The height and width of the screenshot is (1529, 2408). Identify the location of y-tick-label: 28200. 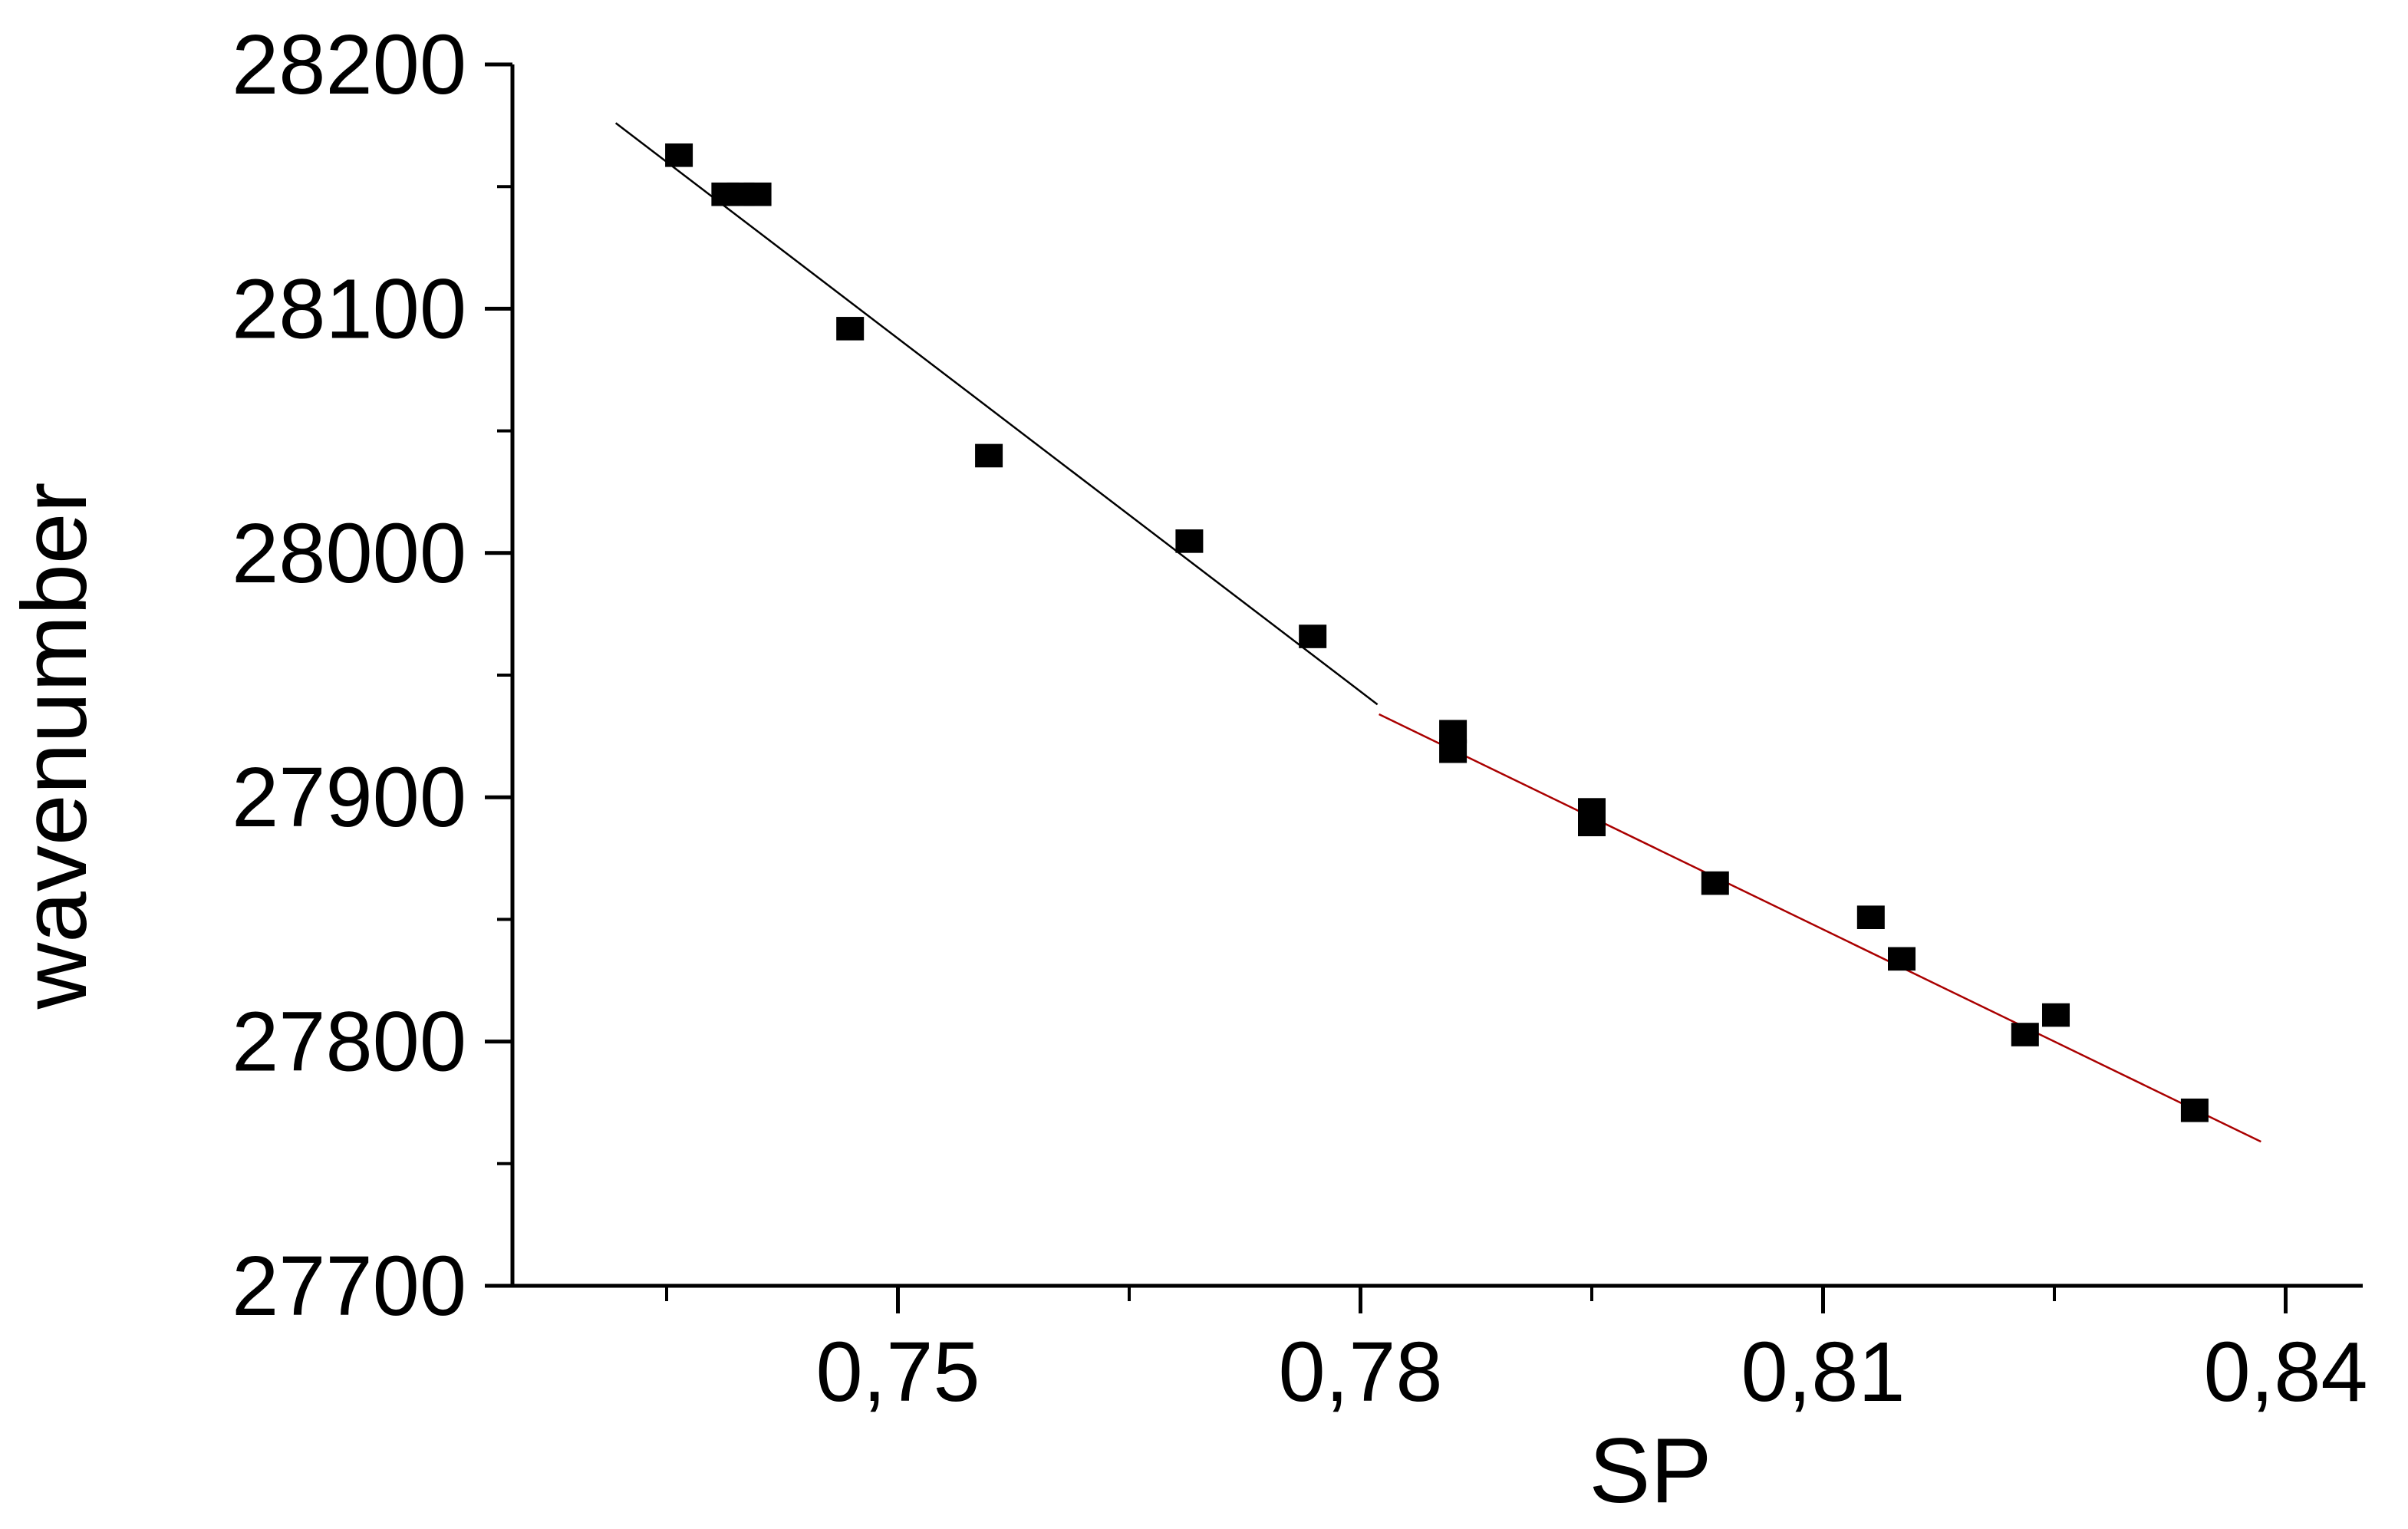
(349, 65).